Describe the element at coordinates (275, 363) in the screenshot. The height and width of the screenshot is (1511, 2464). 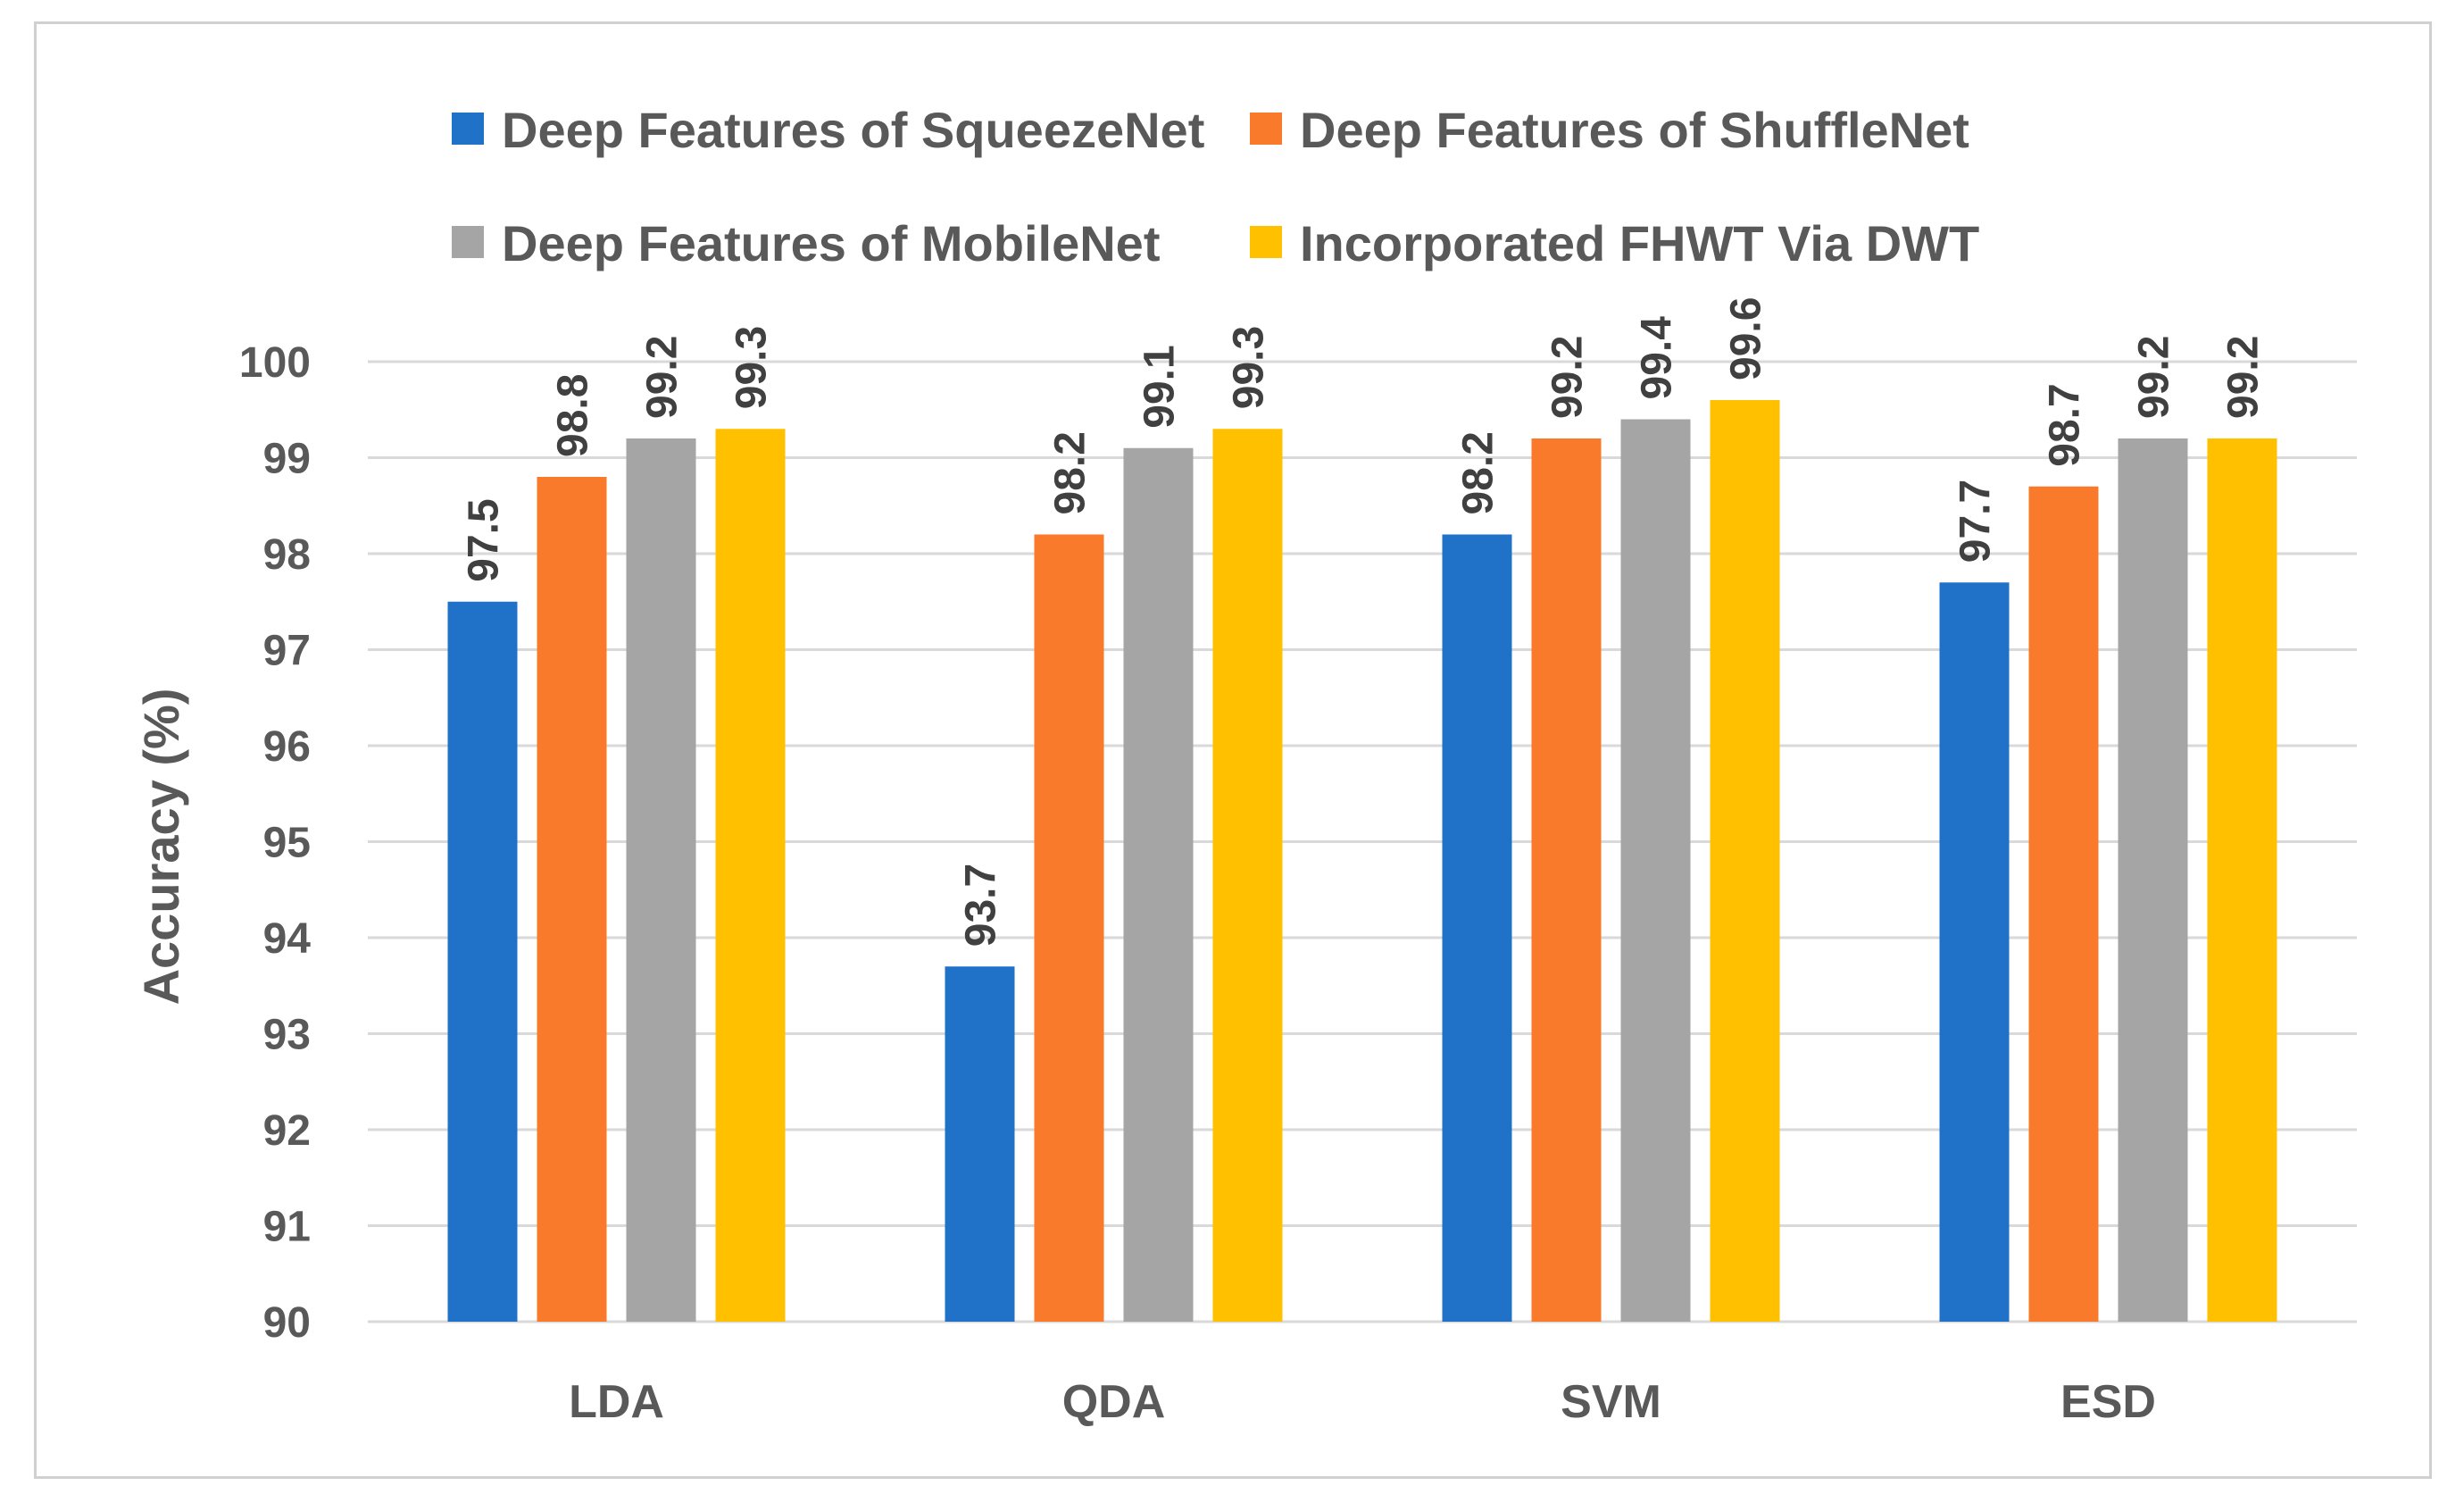
I see `y-tick-label: 100` at that location.